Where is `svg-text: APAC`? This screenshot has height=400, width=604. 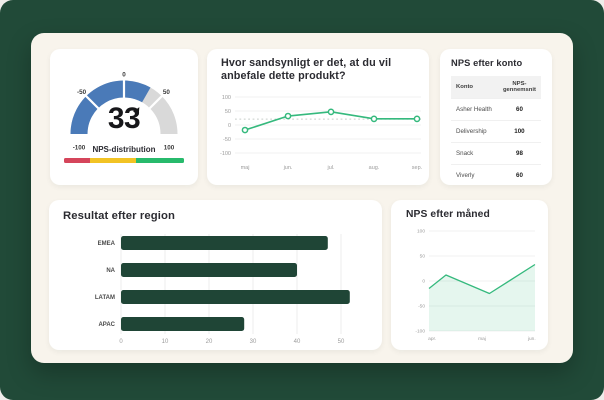
svg-text: APAC is located at coordinates (106, 325).